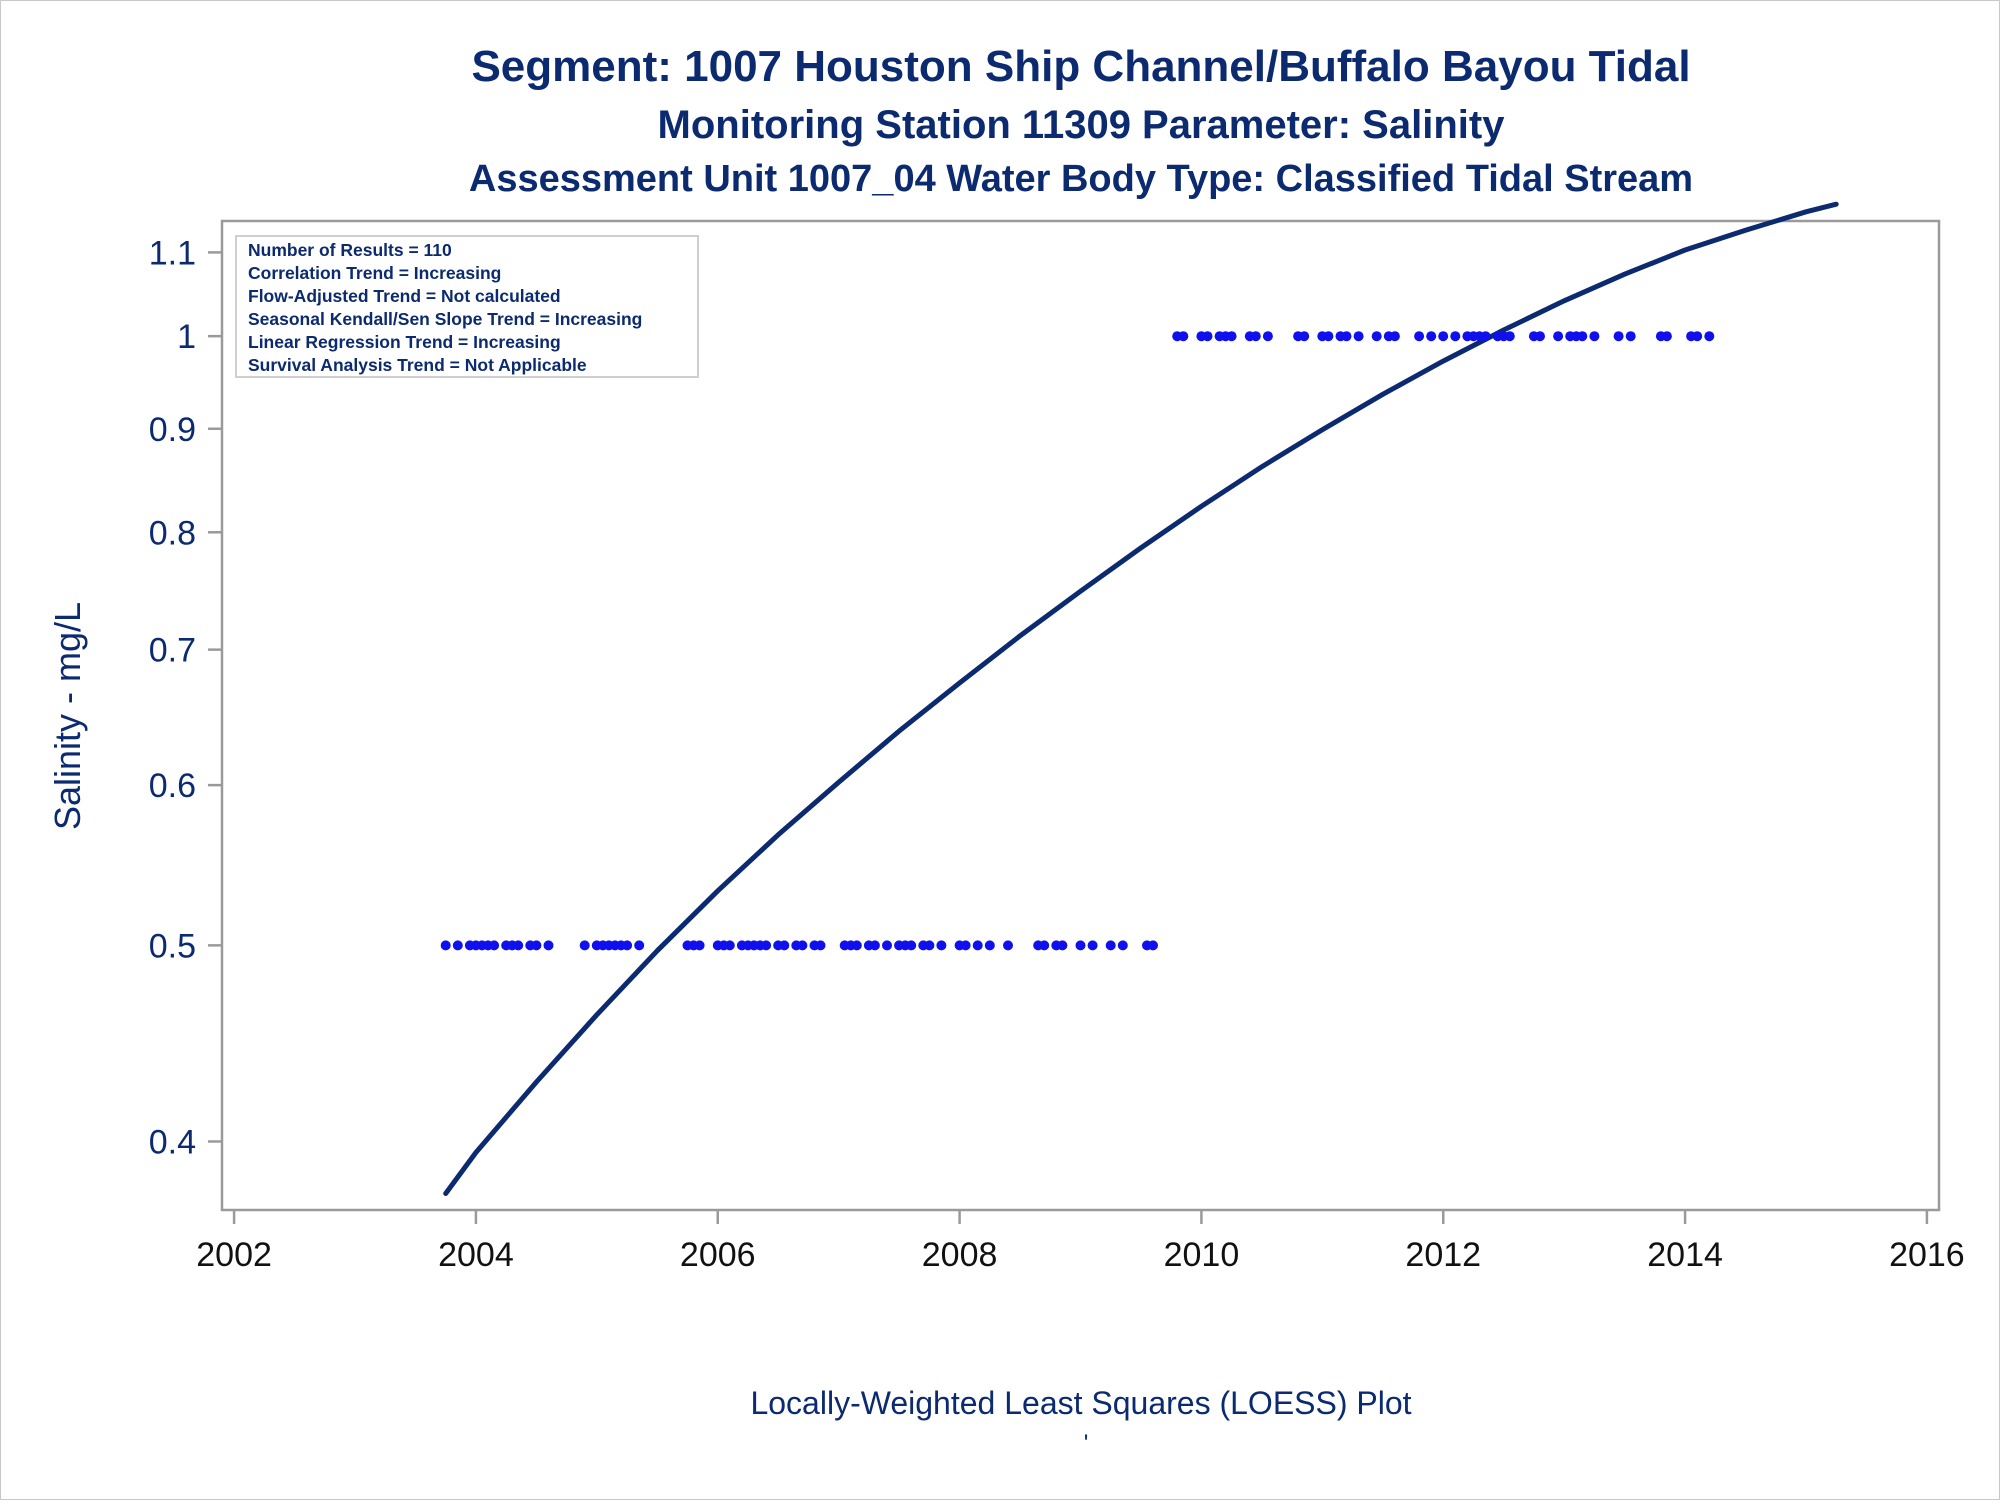 The image size is (2000, 1504). I want to click on x-tick-label: 2008, so click(960, 1255).